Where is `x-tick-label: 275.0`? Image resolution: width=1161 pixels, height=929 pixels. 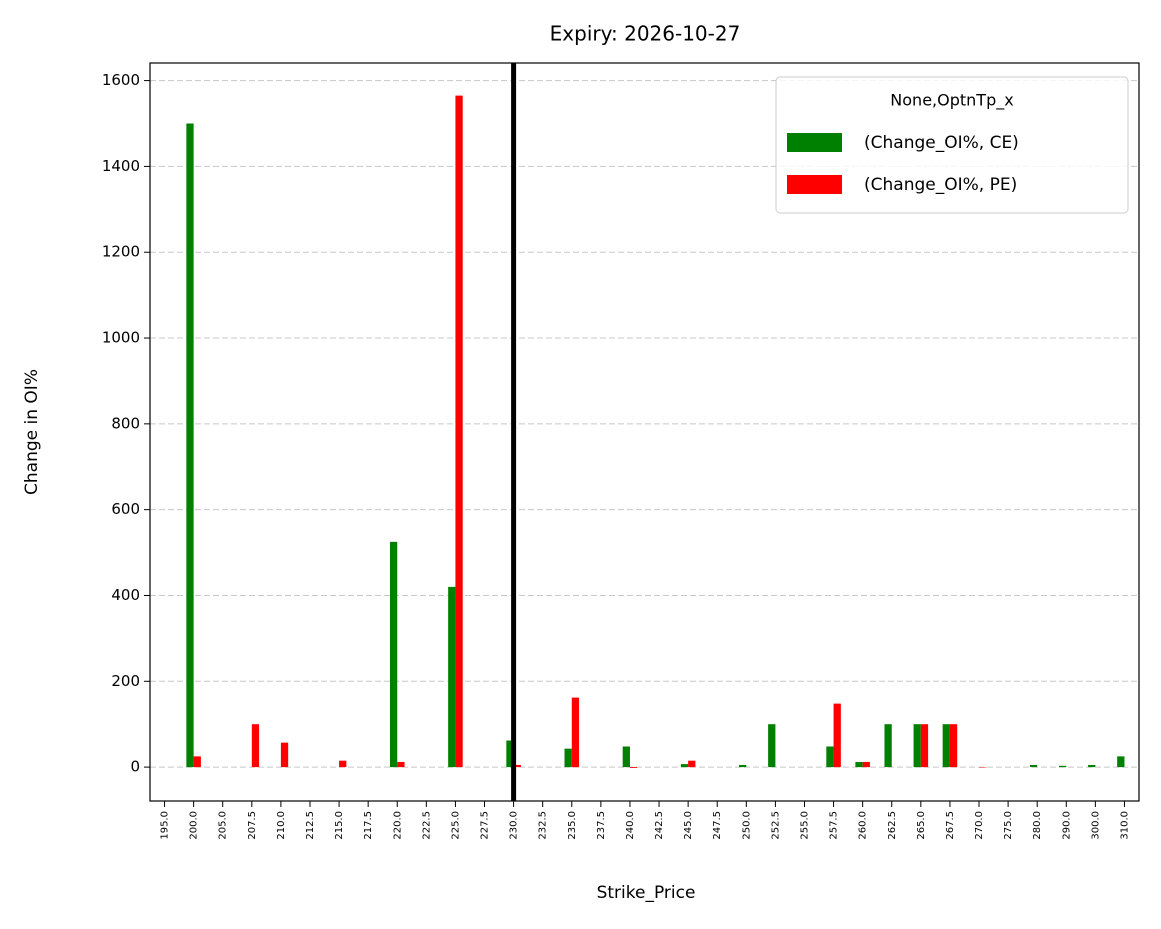 x-tick-label: 275.0 is located at coordinates (1008, 825).